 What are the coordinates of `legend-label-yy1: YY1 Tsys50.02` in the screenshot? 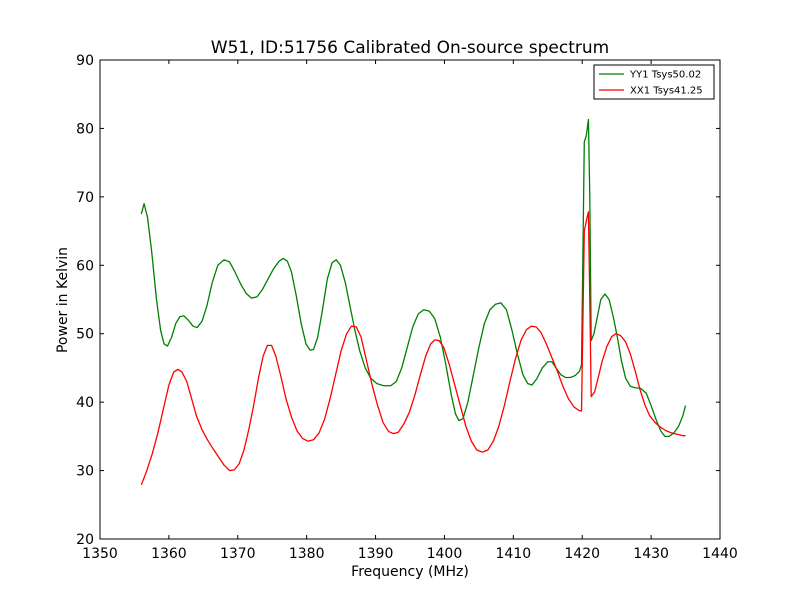 It's located at (665, 75).